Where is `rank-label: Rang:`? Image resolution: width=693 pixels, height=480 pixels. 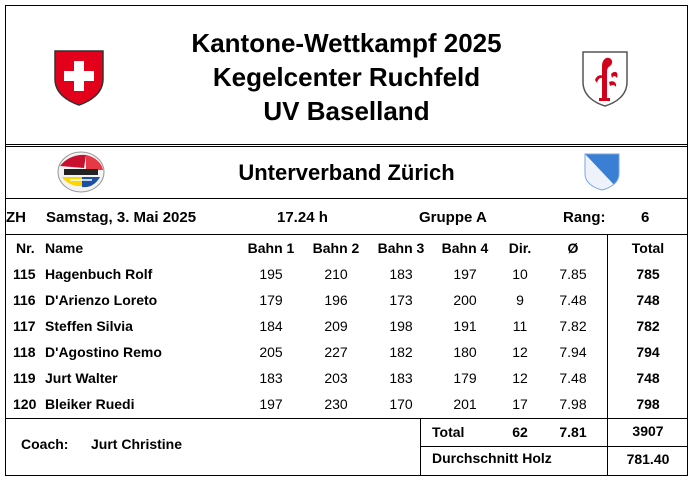 rank-label: Rang: is located at coordinates (584, 217).